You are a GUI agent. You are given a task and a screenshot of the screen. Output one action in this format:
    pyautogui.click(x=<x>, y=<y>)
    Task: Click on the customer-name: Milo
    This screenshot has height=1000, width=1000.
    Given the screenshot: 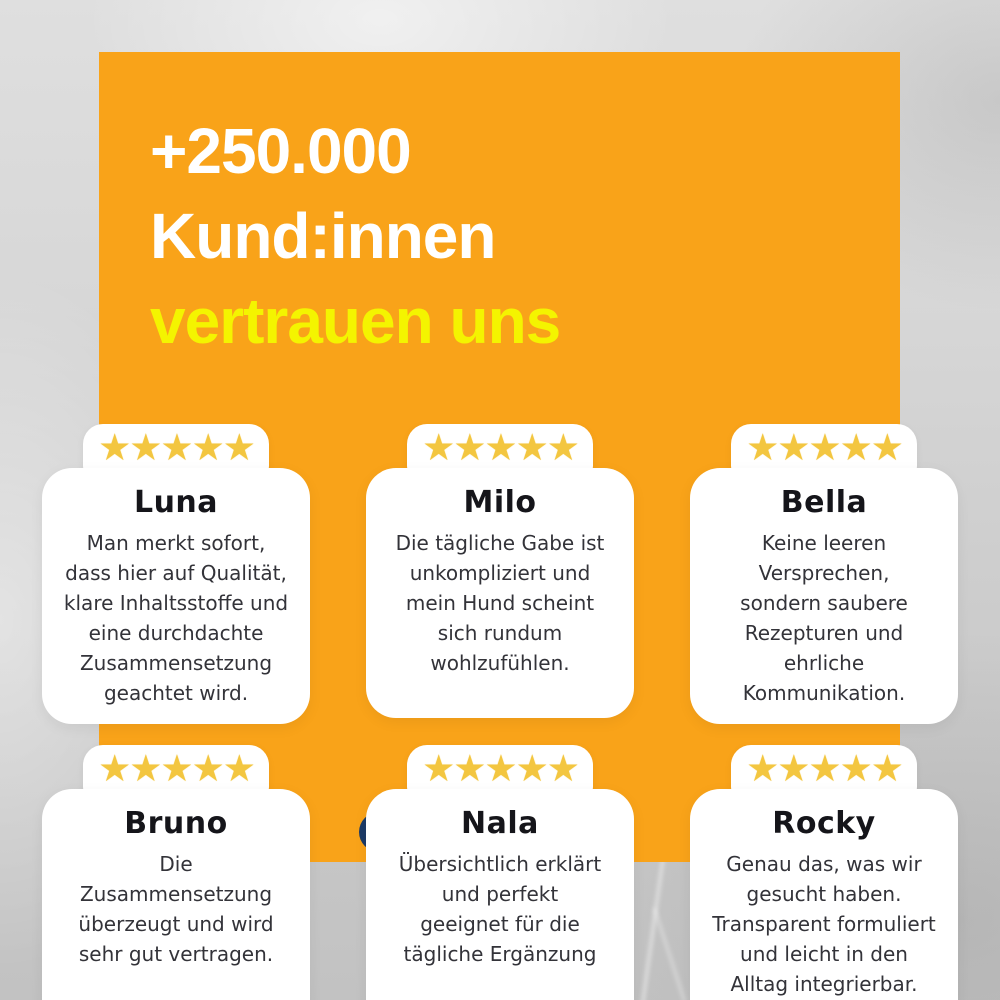 What is the action you would take?
    pyautogui.click(x=500, y=502)
    